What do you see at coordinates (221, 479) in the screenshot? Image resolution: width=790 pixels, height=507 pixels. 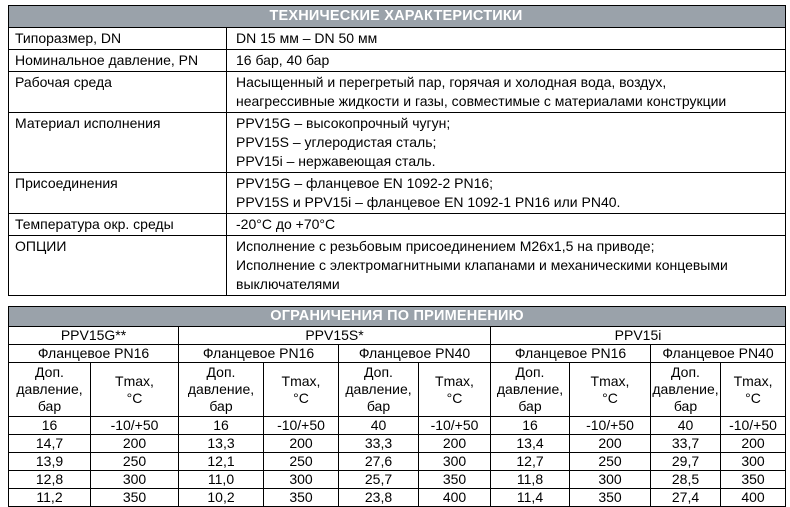 I see `limit-value-cell: 11,0` at bounding box center [221, 479].